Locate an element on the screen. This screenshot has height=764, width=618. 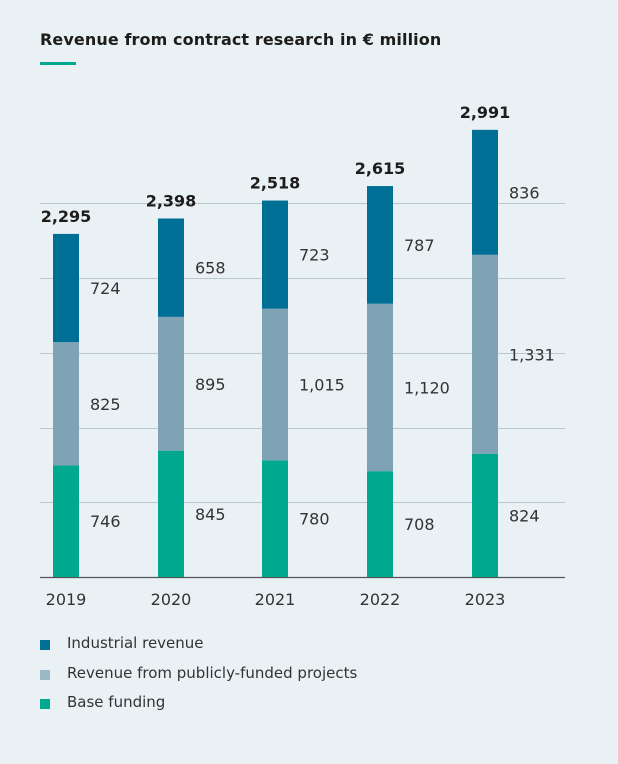
data-label-2023-2: 836 is located at coordinates (524, 192).